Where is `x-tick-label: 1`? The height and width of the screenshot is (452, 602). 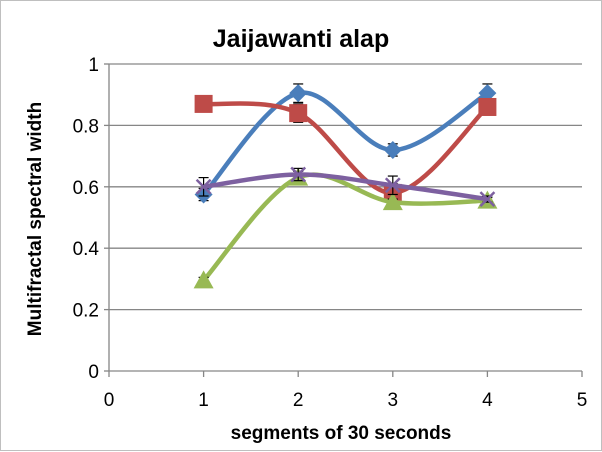 x-tick-label: 1 is located at coordinates (203, 400).